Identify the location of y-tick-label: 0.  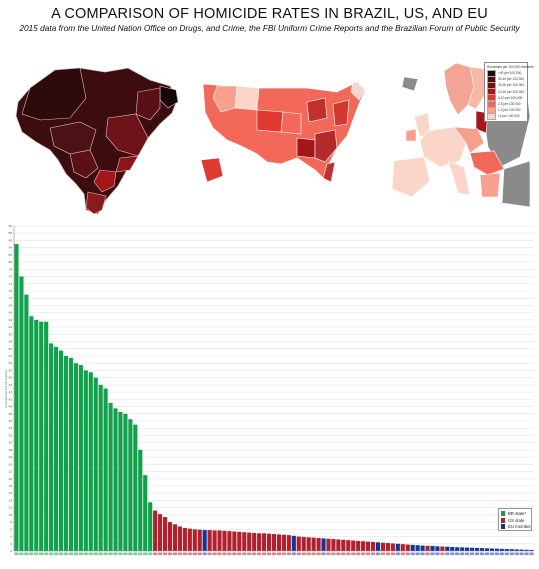
(11, 551).